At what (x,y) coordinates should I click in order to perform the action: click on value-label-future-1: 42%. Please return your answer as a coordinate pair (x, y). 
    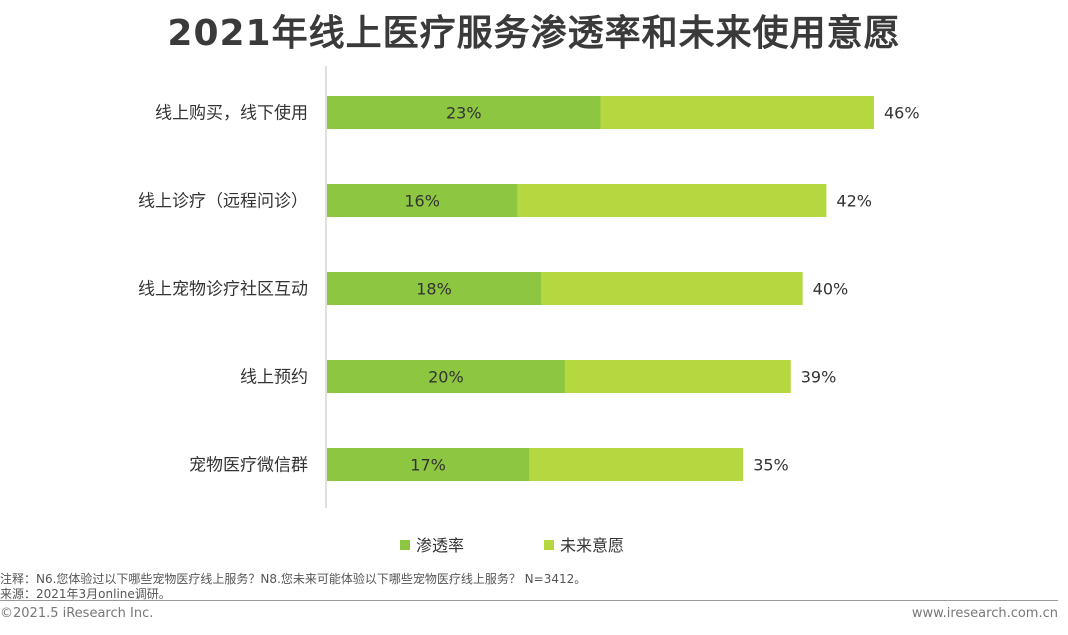
    Looking at the image, I should click on (854, 201).